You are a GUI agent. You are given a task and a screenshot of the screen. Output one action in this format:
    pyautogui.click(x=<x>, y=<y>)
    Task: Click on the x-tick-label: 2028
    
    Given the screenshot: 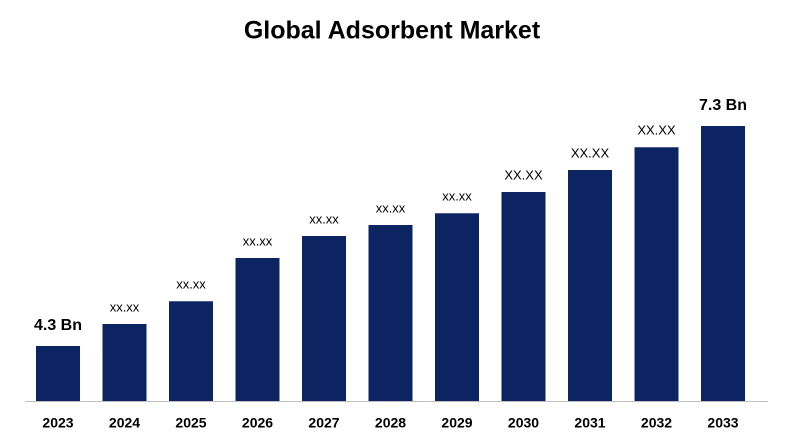 What is the action you would take?
    pyautogui.click(x=390, y=423)
    